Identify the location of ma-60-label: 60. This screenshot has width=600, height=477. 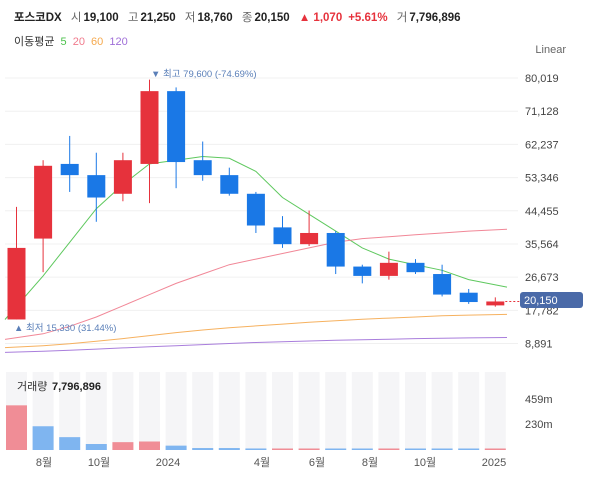
(97, 42).